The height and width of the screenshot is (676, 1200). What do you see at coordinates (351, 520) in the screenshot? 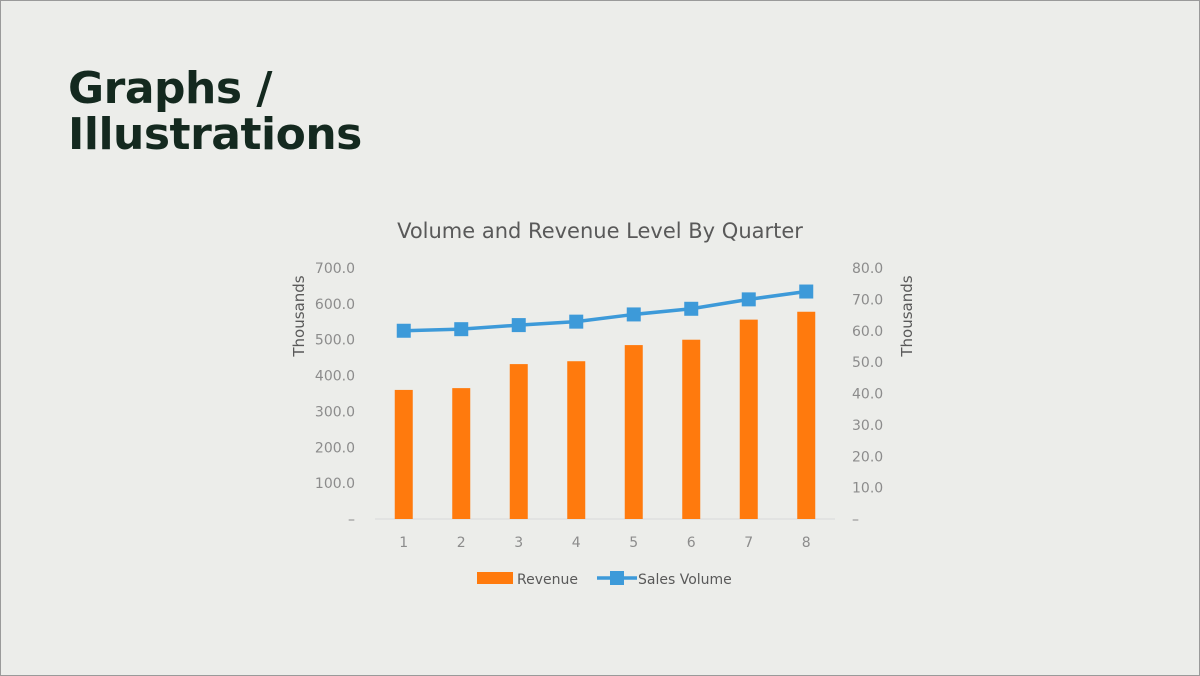
I see `y-left-tick-label: –` at bounding box center [351, 520].